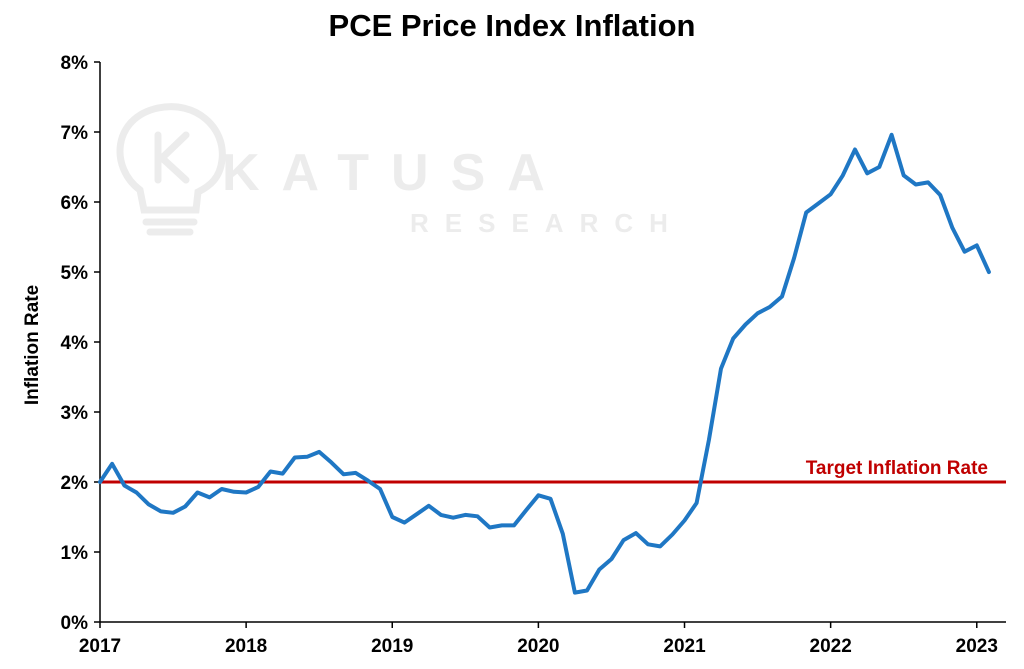  I want to click on chart-title: PCE Price Index Inflation, so click(512, 25).